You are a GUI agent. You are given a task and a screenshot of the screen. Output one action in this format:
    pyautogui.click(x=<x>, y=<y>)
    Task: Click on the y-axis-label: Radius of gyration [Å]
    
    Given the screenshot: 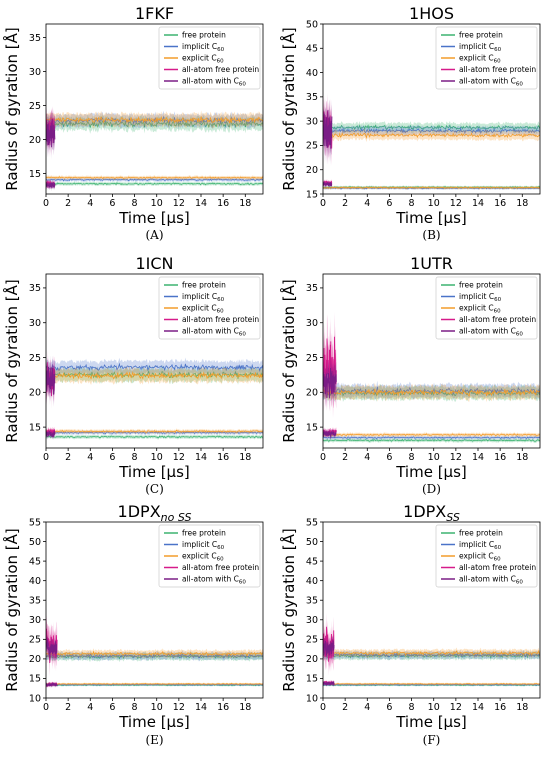 What is the action you would take?
    pyautogui.click(x=288, y=610)
    